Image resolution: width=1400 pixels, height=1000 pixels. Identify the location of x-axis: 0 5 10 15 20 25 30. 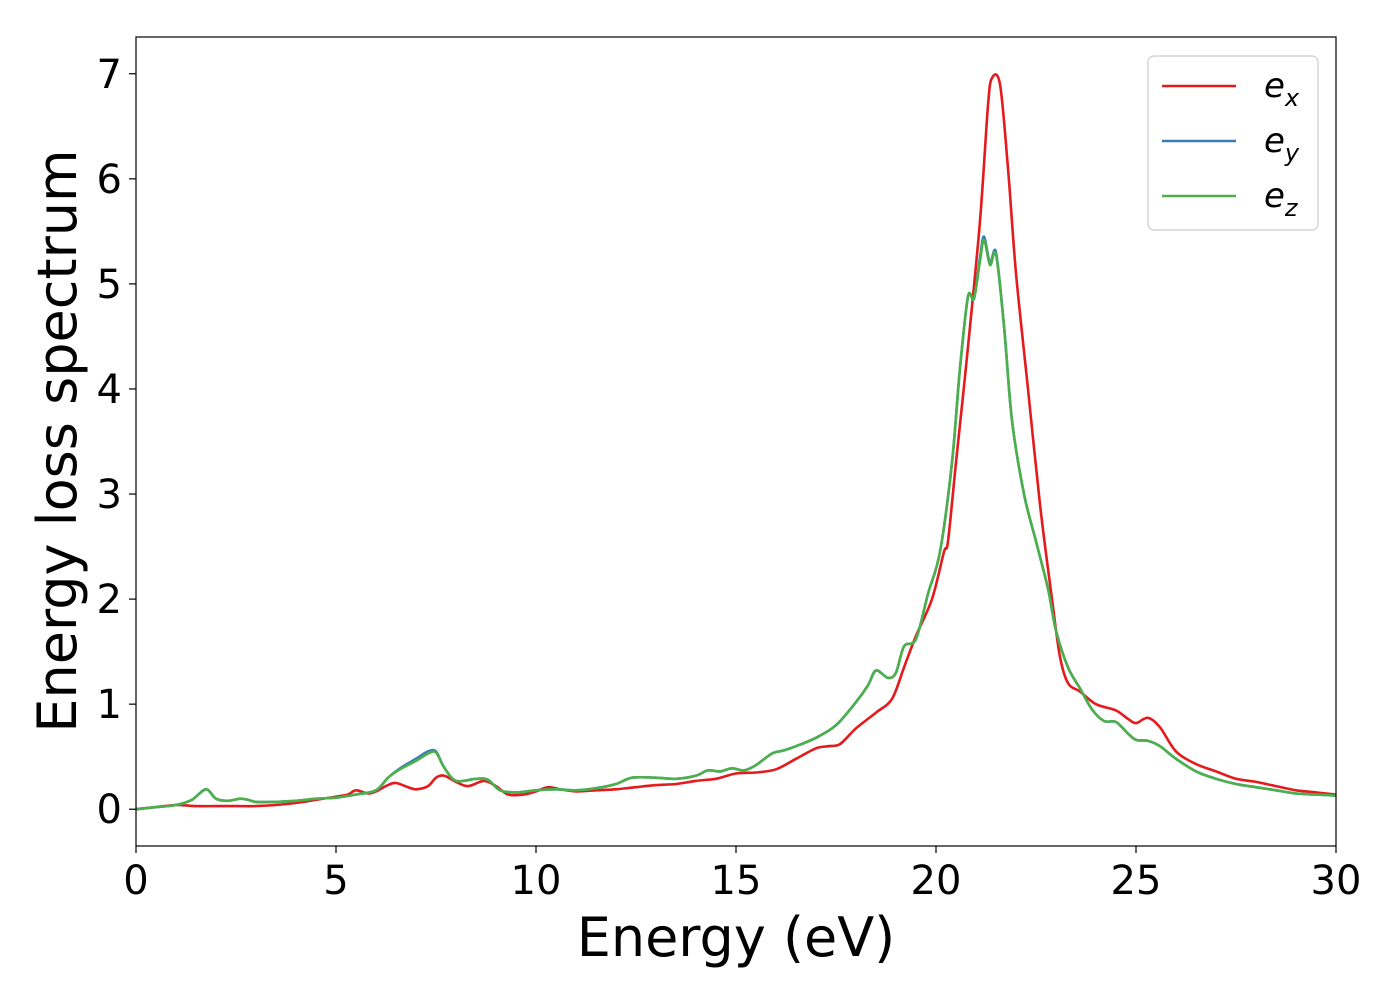
(742, 875).